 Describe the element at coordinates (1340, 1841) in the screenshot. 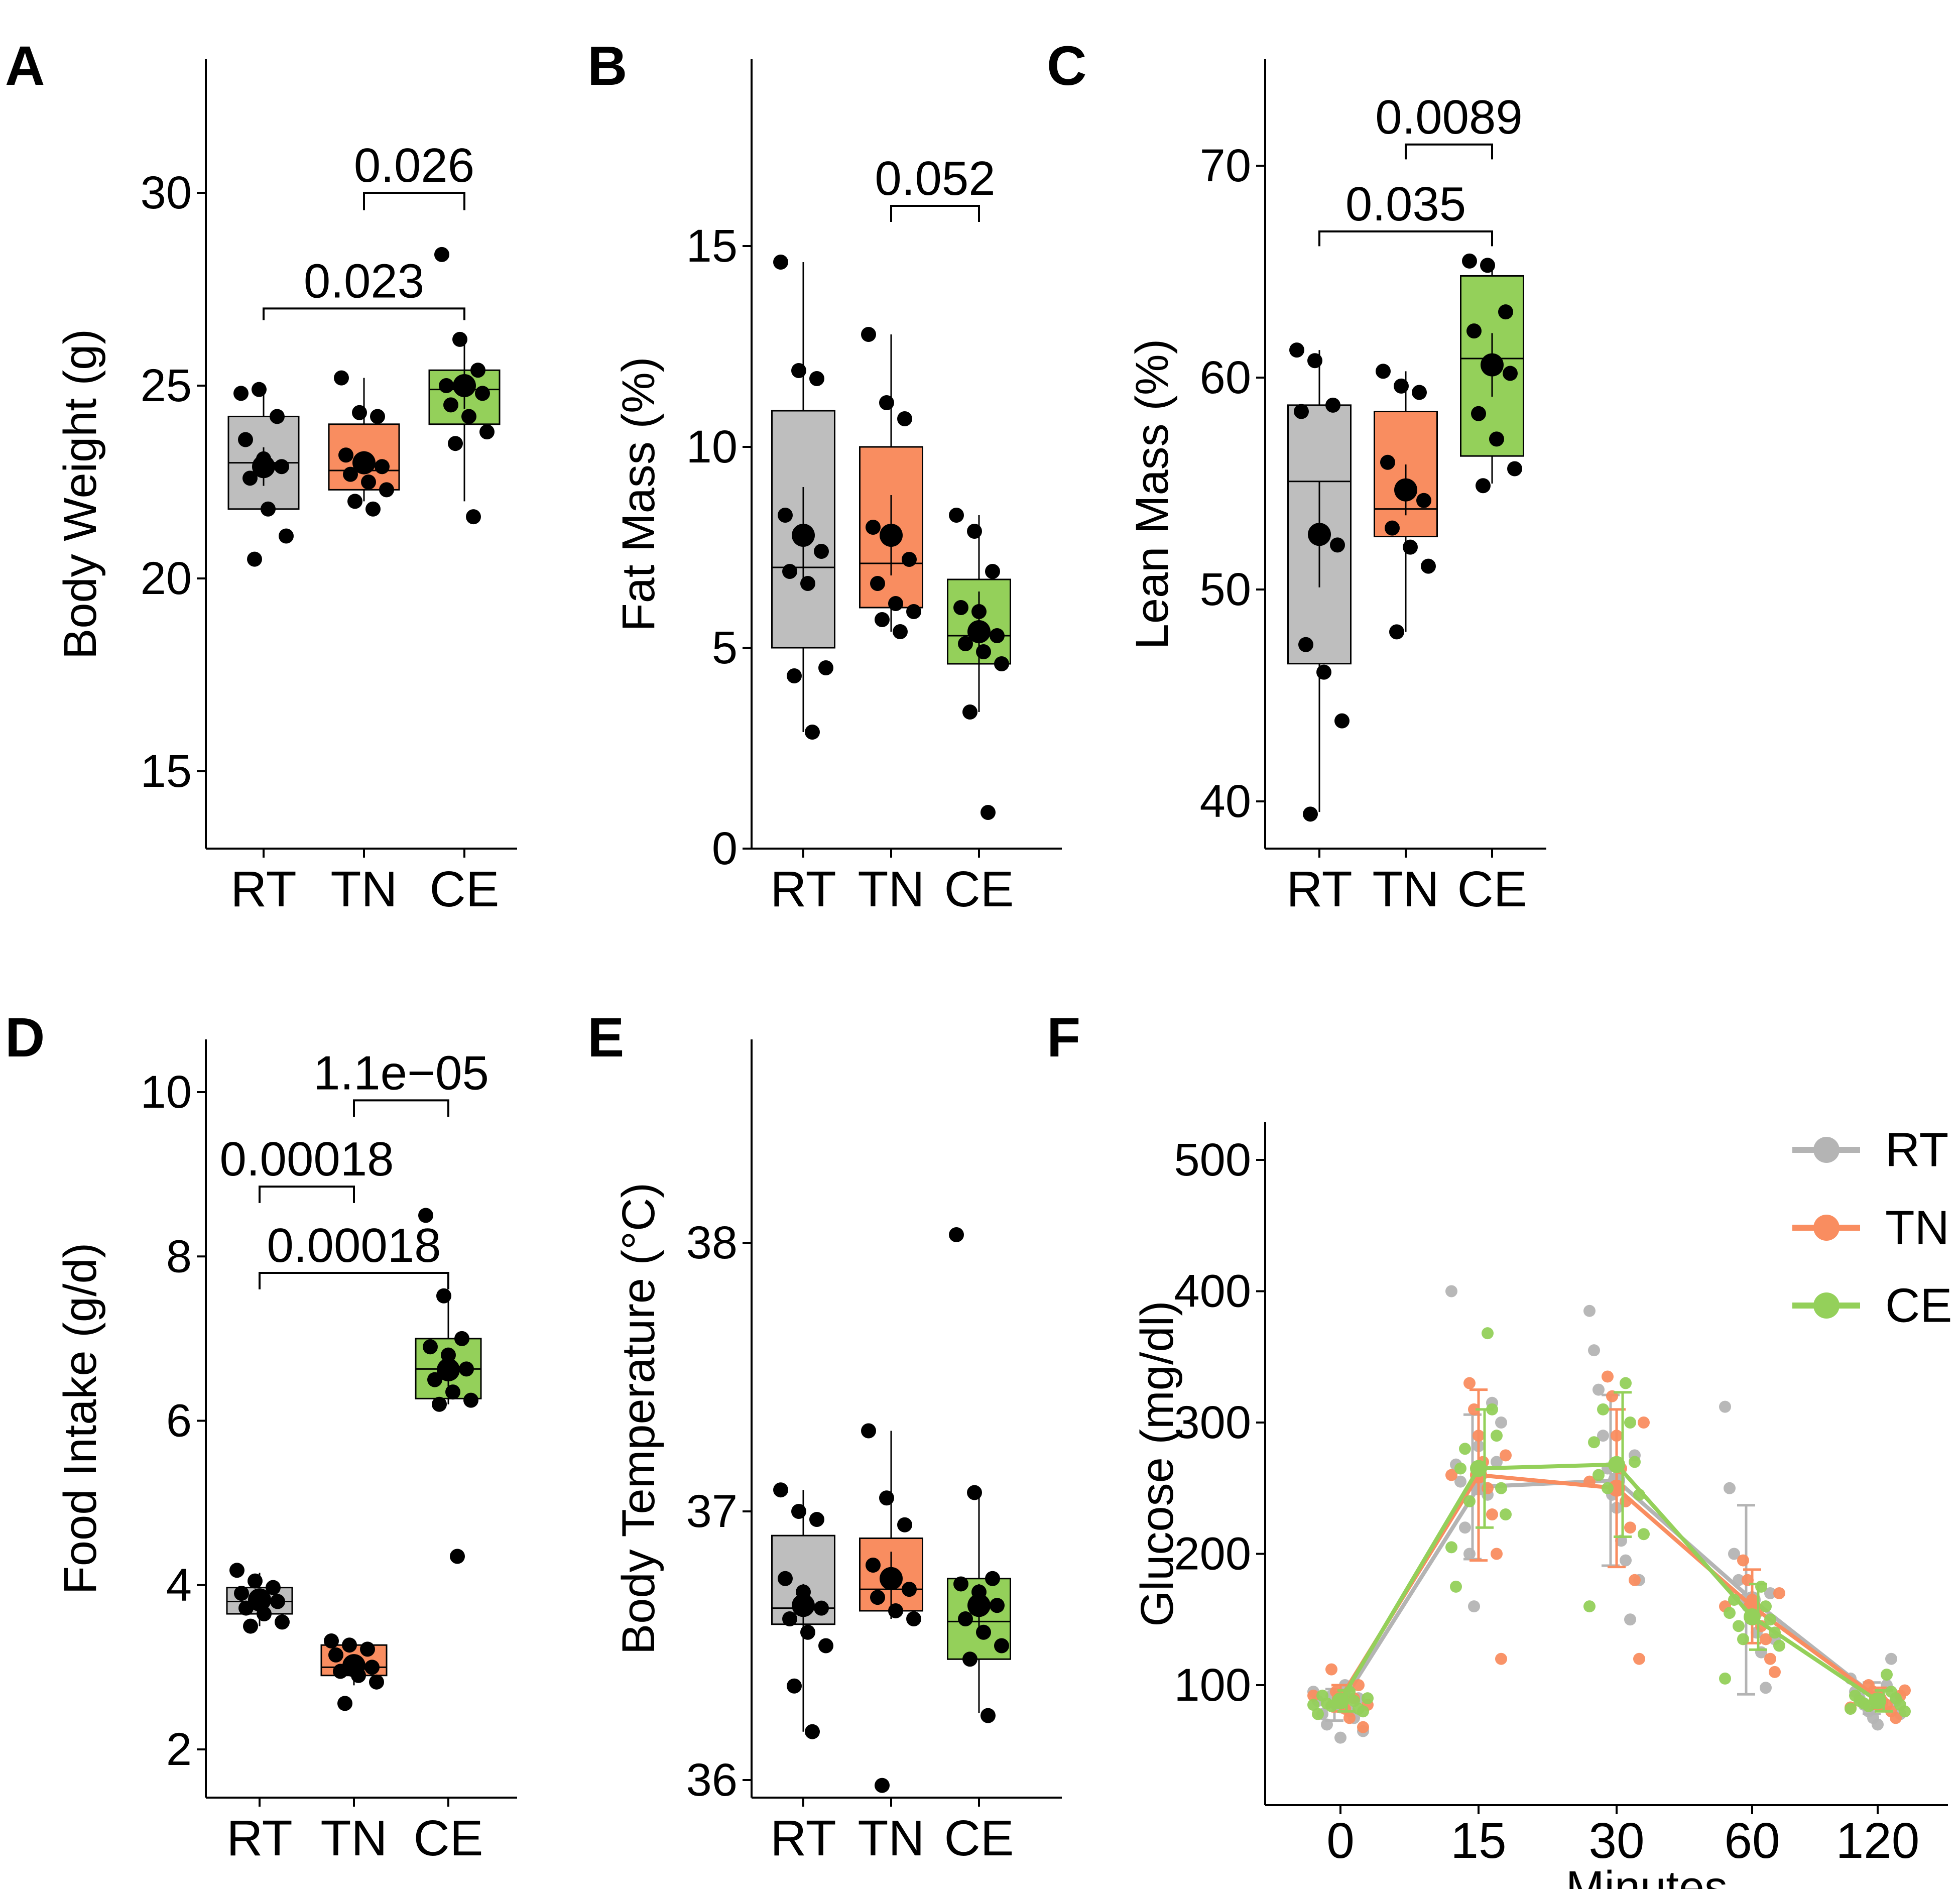

I see `x-tick-label: 0` at that location.